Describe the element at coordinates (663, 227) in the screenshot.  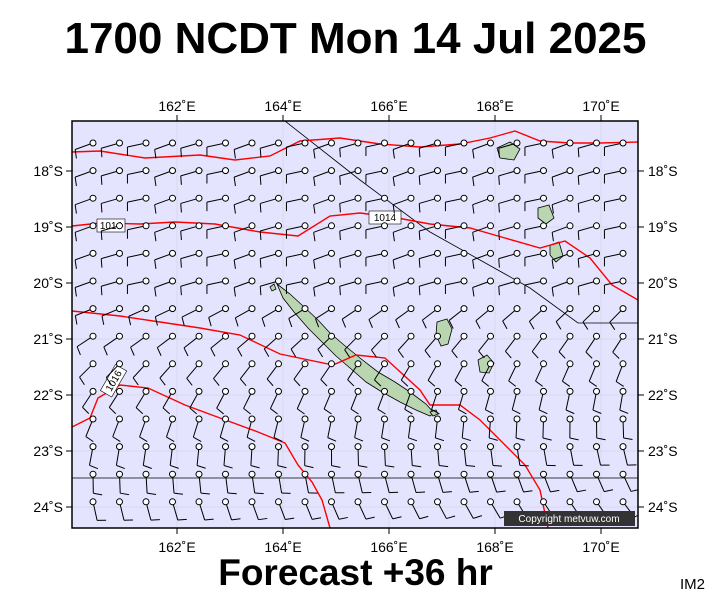
I see `lat-label-19: 19˚S` at that location.